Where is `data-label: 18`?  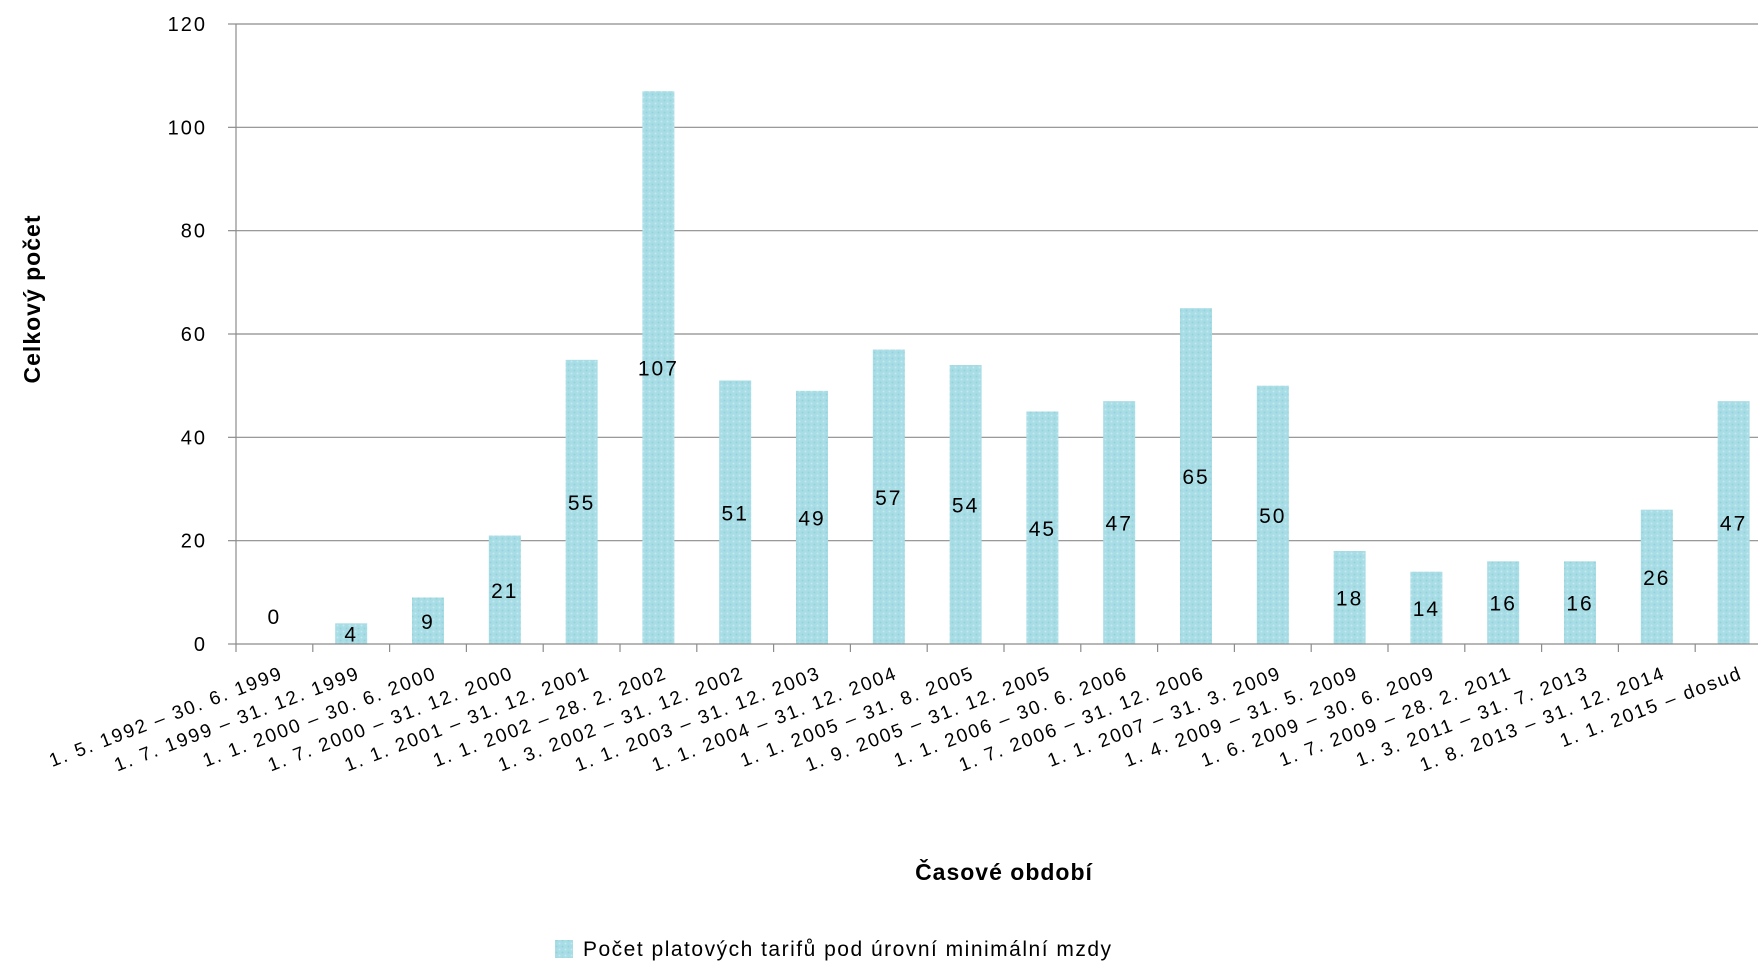
data-label: 18 is located at coordinates (1349, 599).